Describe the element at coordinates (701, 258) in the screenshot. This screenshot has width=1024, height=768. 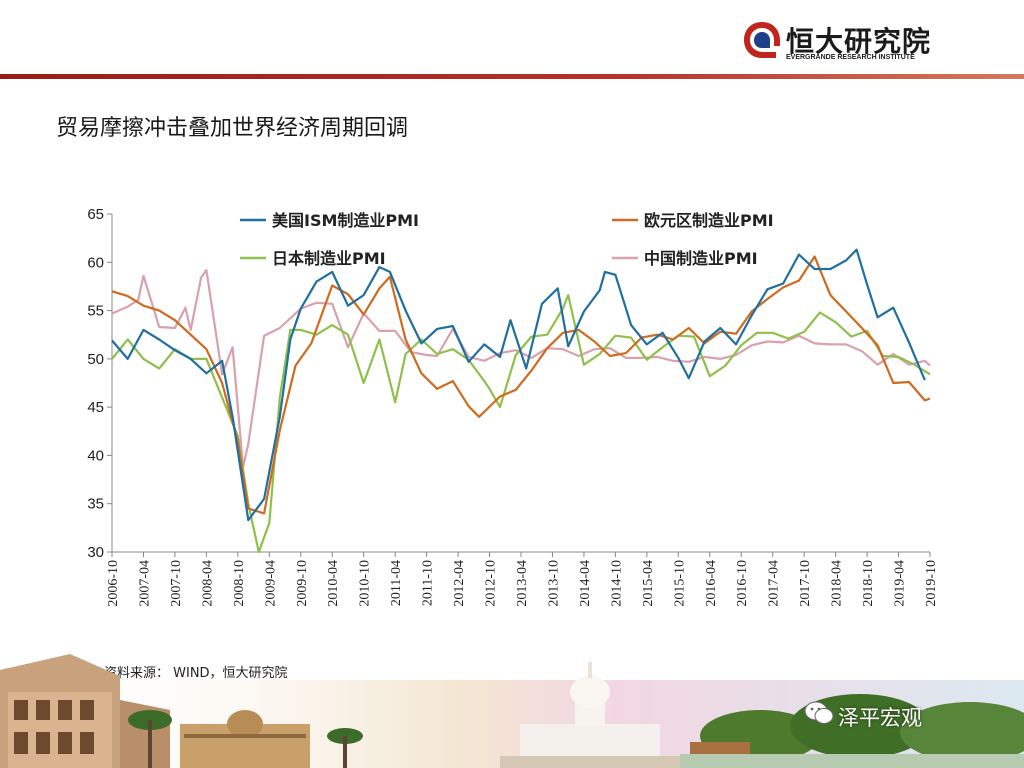
I see `legend-label: 中国制造业PMI` at that location.